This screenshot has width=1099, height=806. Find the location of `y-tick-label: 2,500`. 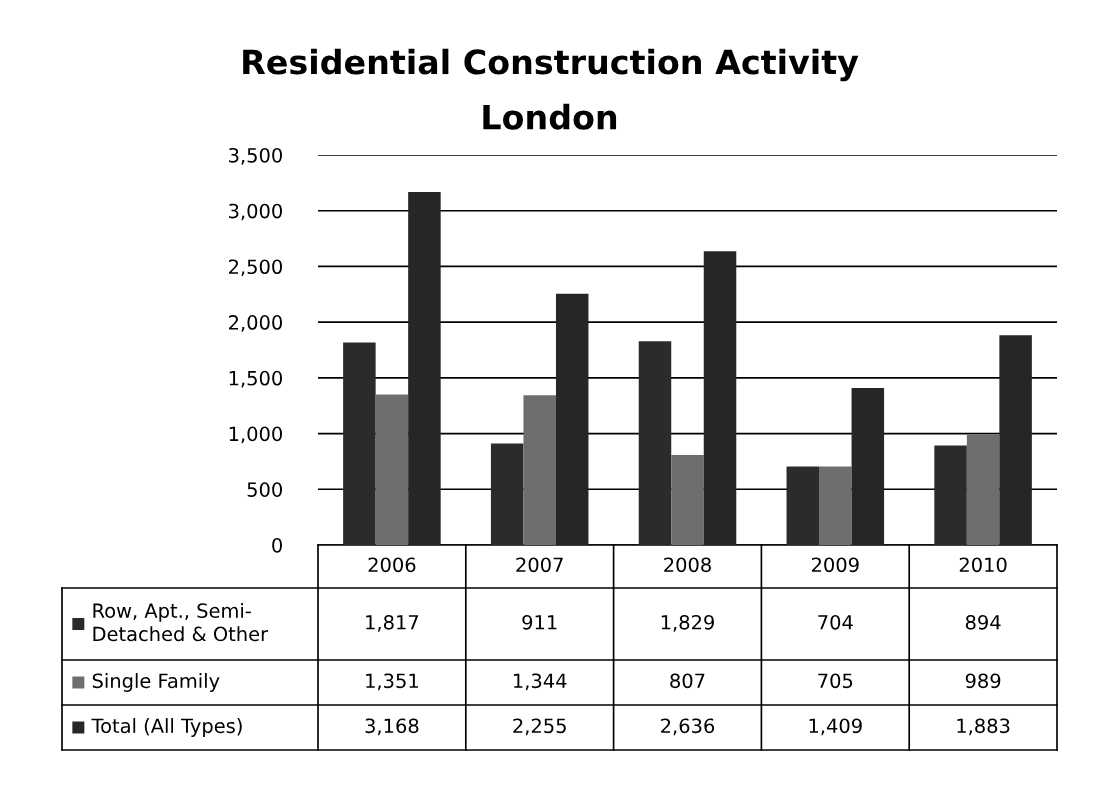

y-tick-label: 2,500 is located at coordinates (255, 268).